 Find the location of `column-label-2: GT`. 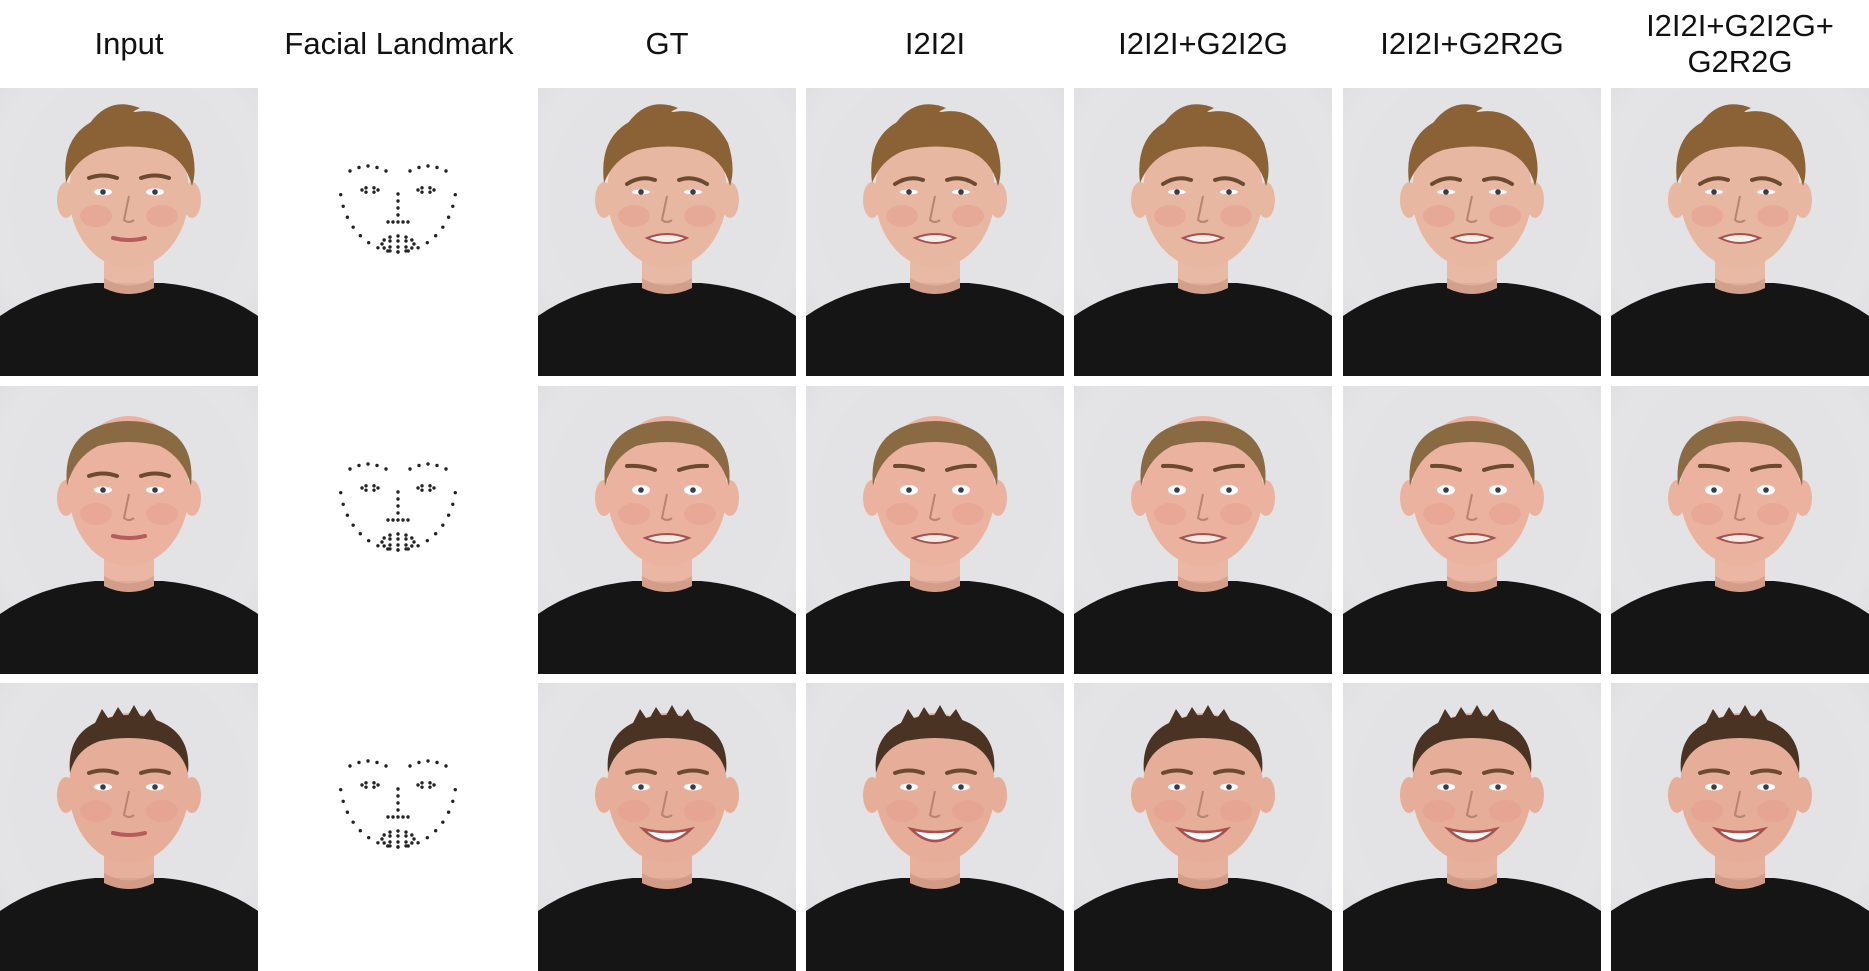

column-label-2: GT is located at coordinates (667, 43).